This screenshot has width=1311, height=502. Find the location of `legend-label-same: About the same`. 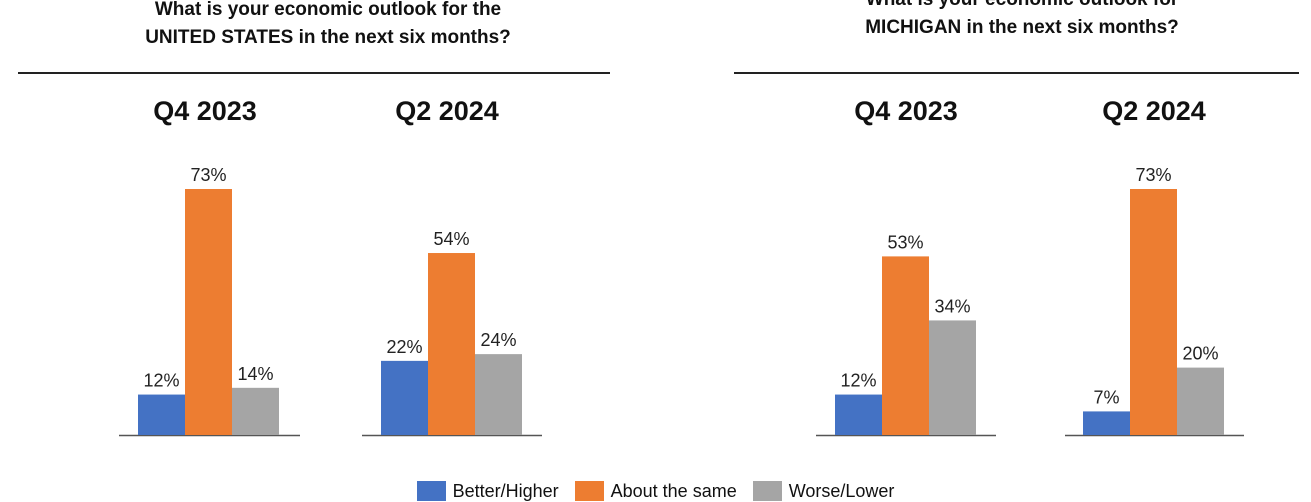

legend-label-same: About the same is located at coordinates (673, 490).